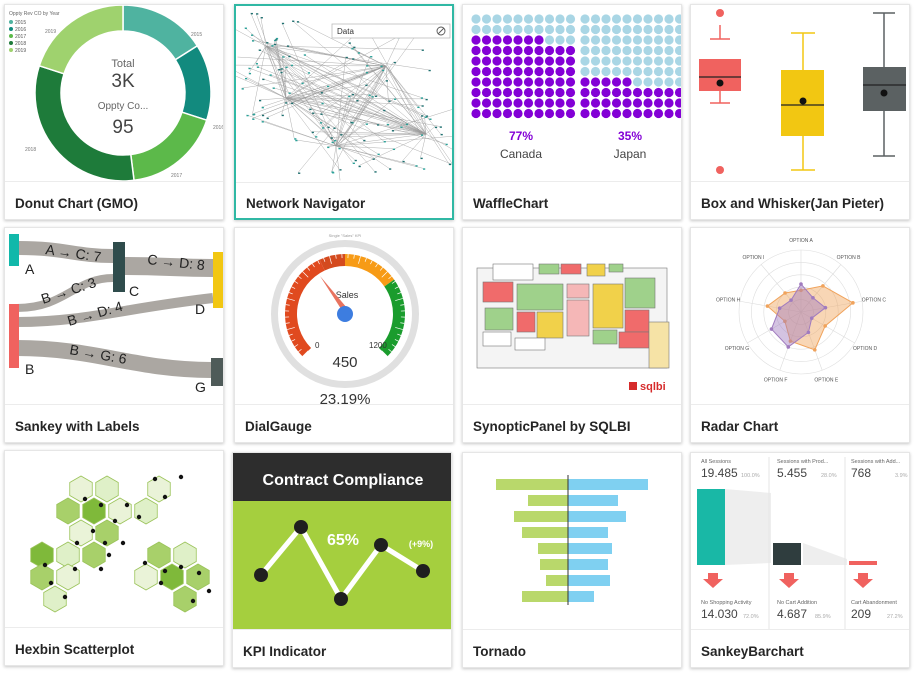 This screenshot has width=920, height=674. Describe the element at coordinates (572, 112) in the screenshot. I see `tile-waffle-chart: 77% Canada 35% Japan WaffleChart` at that location.